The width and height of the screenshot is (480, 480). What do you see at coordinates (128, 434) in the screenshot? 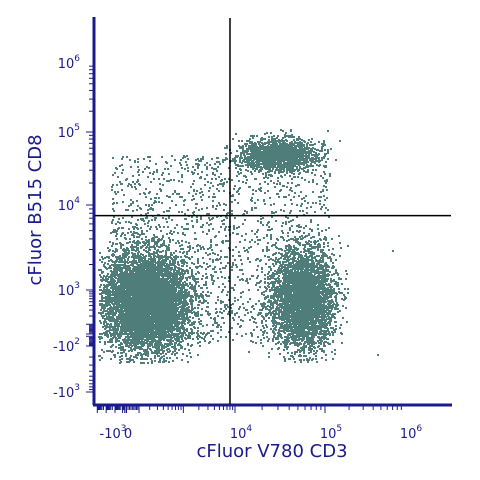
I see `x-tick-label: 0` at bounding box center [128, 434].